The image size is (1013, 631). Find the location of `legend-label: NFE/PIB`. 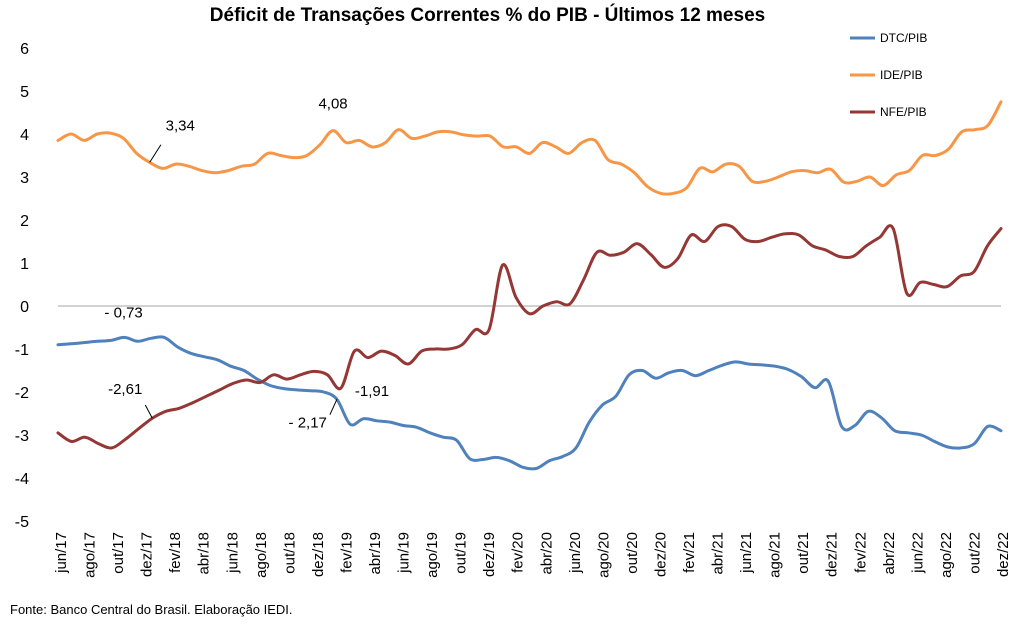

legend-label: NFE/PIB is located at coordinates (903, 112).